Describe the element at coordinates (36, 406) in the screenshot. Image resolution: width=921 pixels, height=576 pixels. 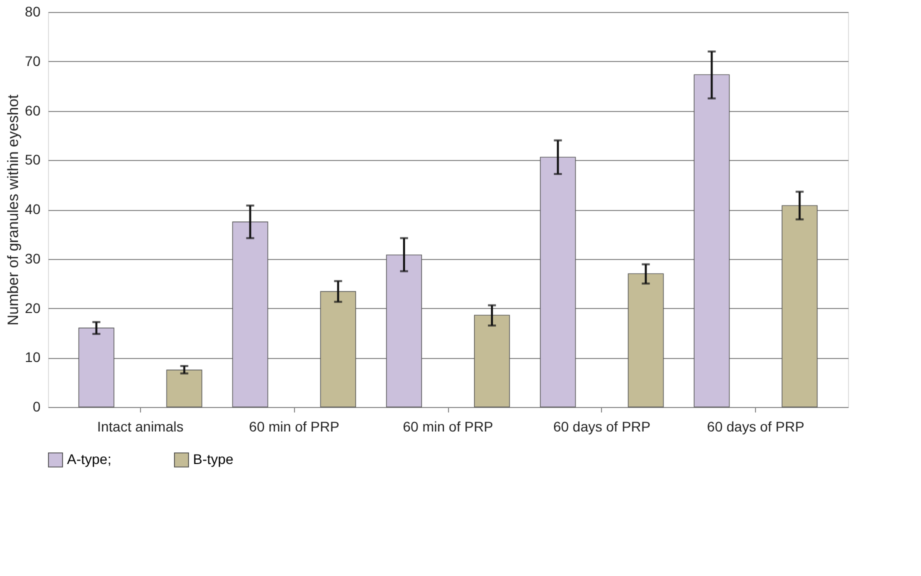
I see `y-tick-label: 0` at that location.